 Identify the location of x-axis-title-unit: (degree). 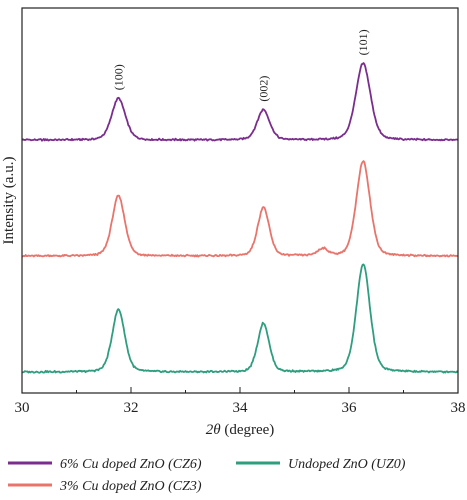
(248, 430).